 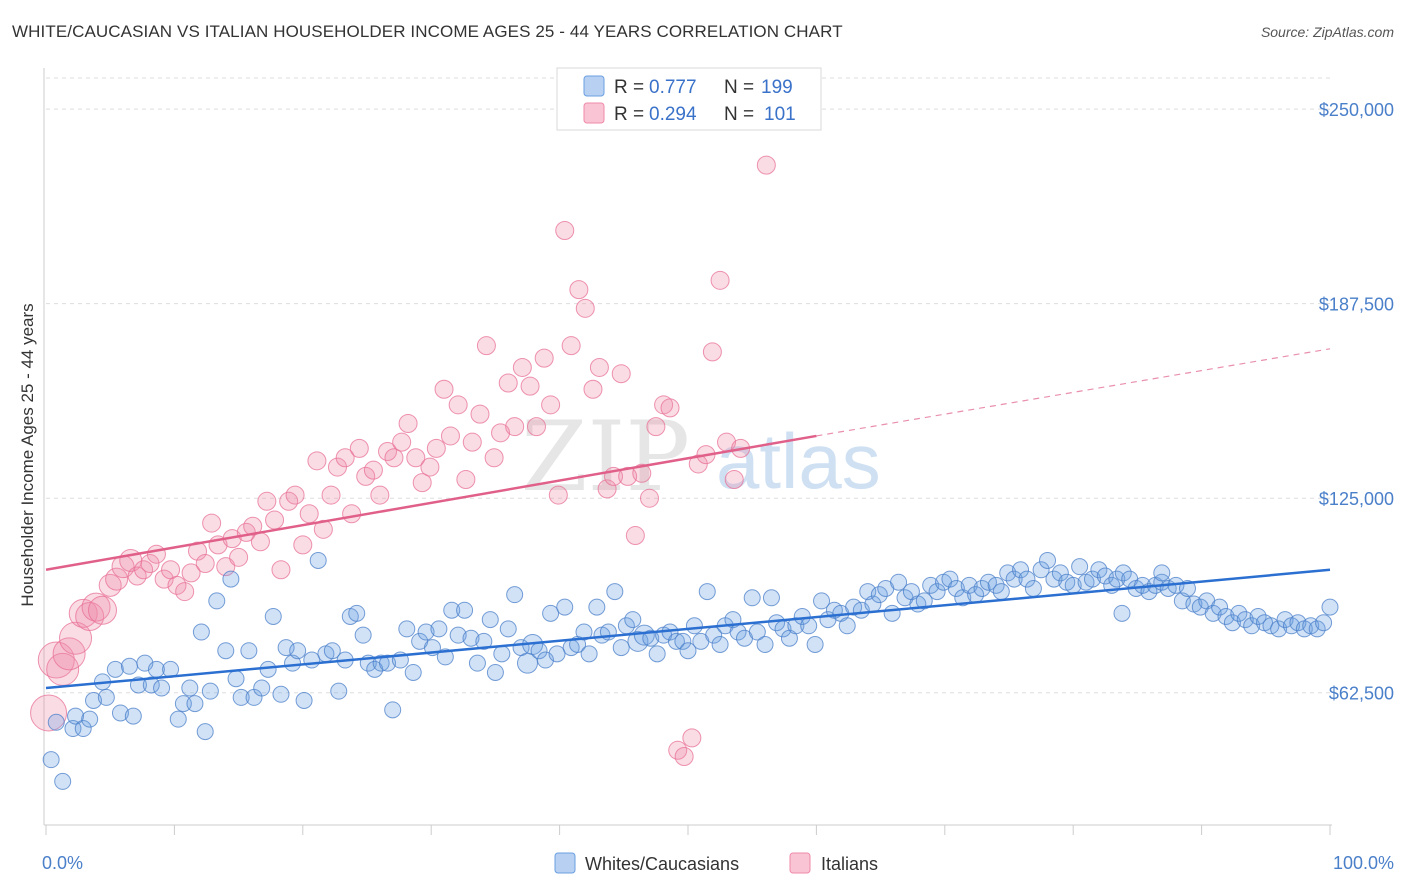 I want to click on legend-r-value-pink: 0.294, so click(x=673, y=114).